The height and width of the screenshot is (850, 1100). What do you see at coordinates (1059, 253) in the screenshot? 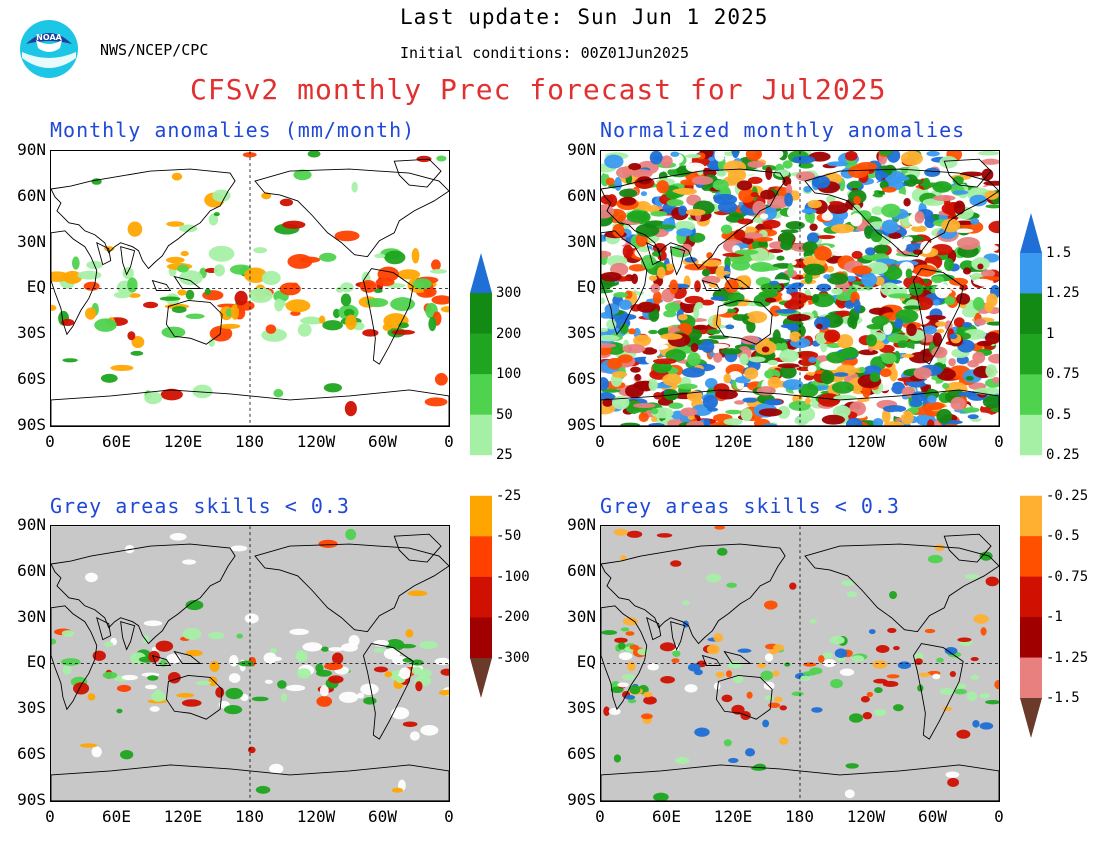
I see `colorbar-label: 1.5` at bounding box center [1059, 253].